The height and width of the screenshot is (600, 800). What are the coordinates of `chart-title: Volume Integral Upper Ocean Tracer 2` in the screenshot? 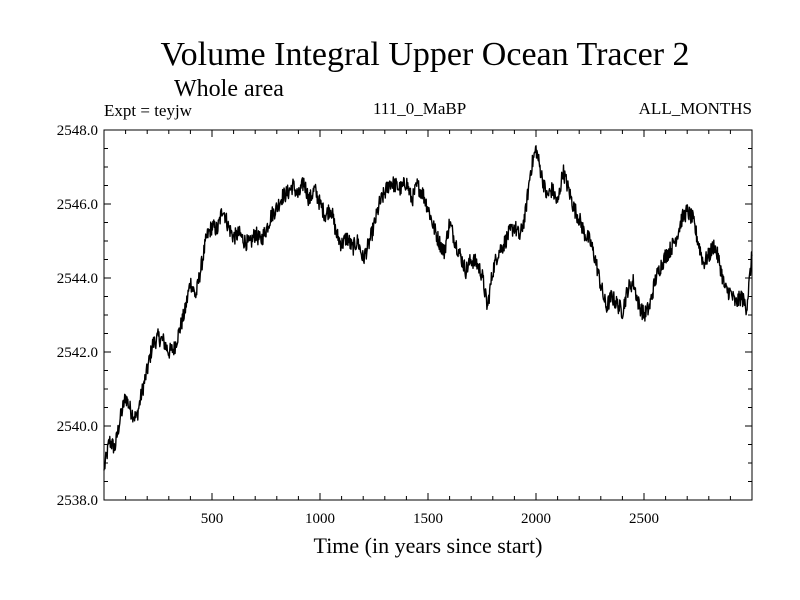 It's located at (425, 54).